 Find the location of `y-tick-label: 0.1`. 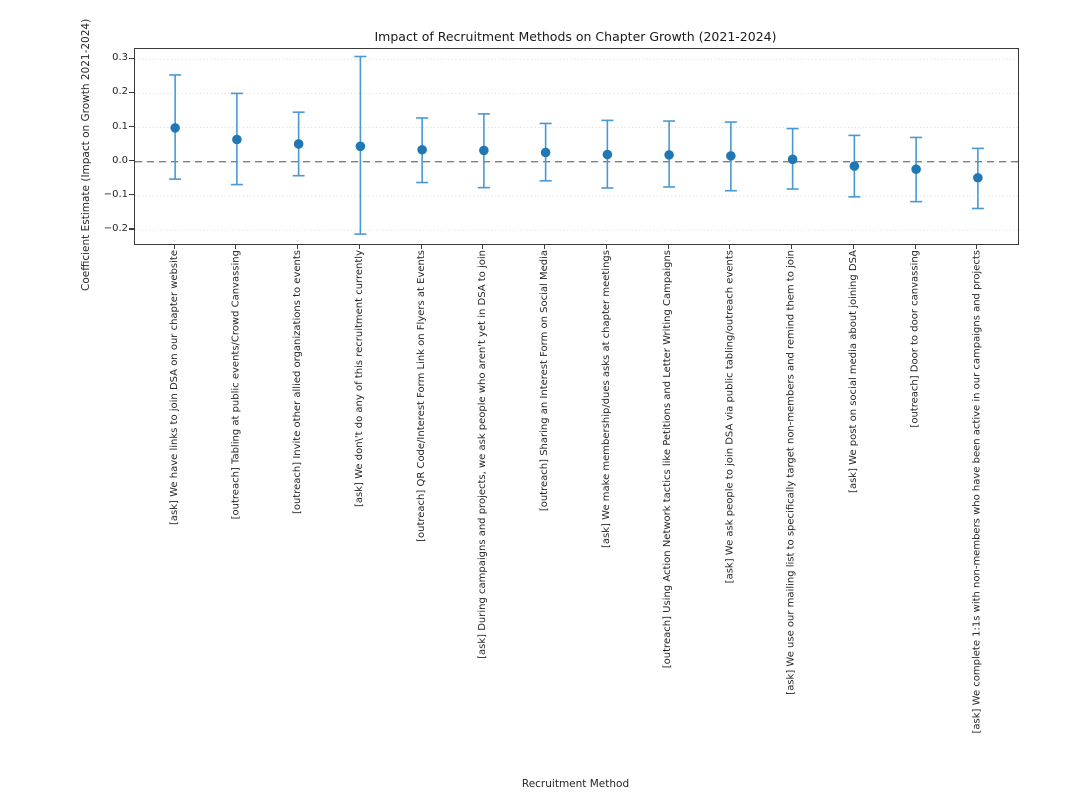

y-tick-label: 0.1 is located at coordinates (120, 126).